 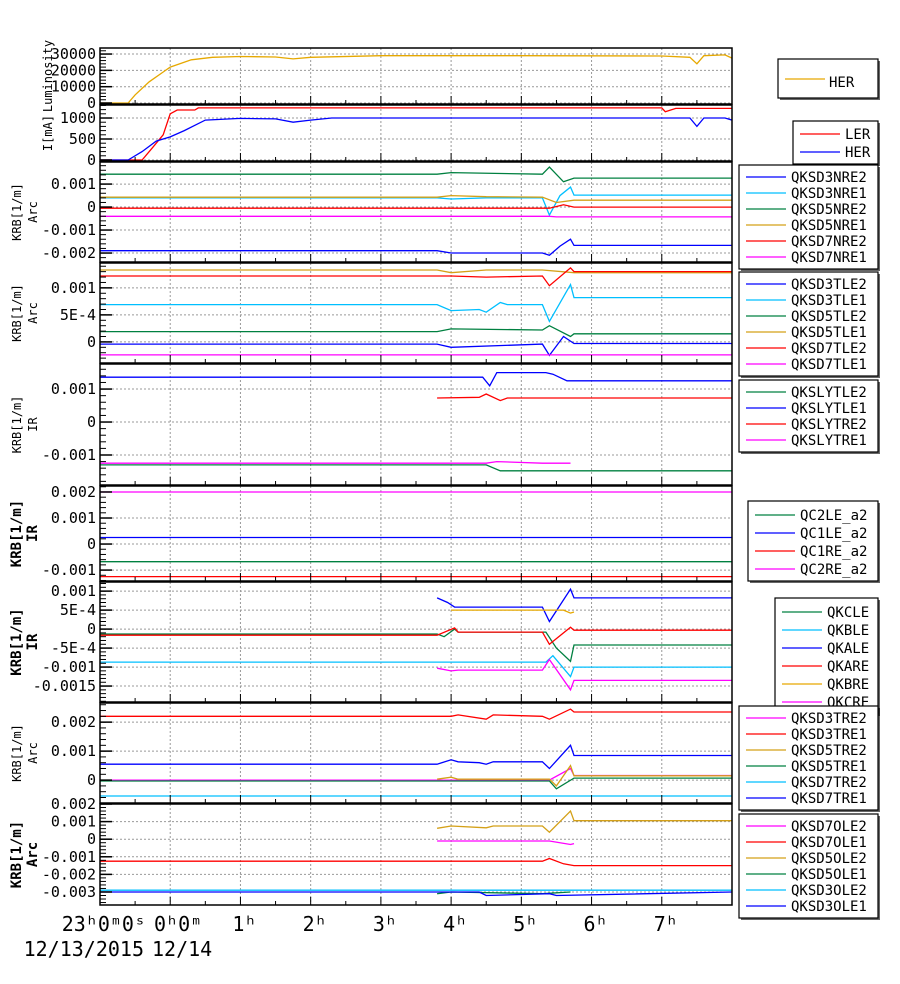 What do you see at coordinates (584, 775) in the screenshot?
I see `series-line-qksd5tre2` at bounding box center [584, 775].